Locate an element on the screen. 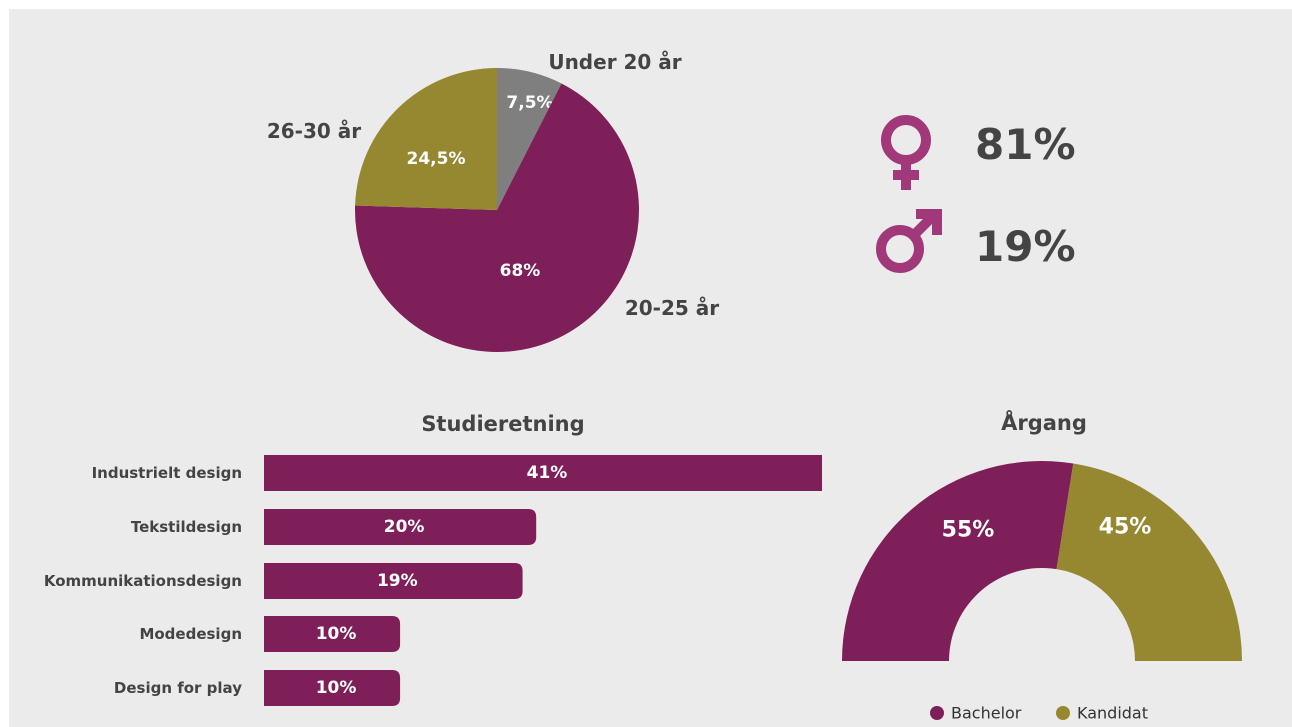  donut-segment-kandidat is located at coordinates (1149, 562).